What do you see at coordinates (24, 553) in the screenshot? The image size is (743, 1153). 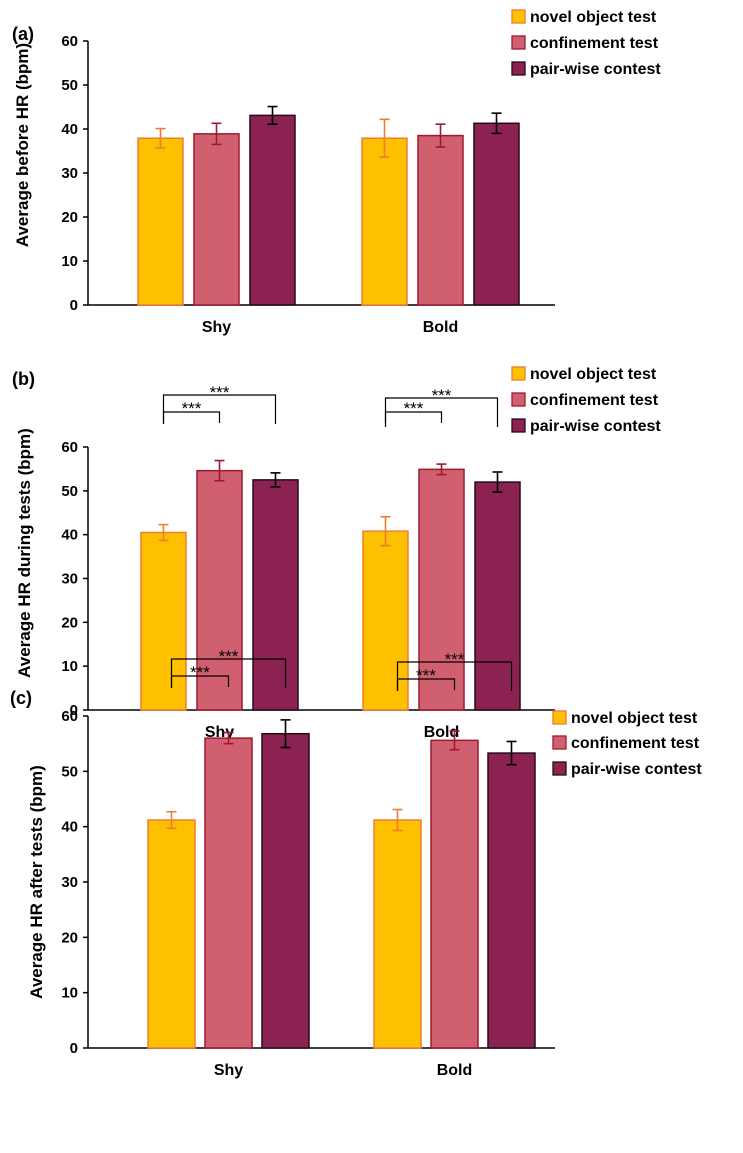 I see `y-axis-title: Average HR during tests (bpm)` at bounding box center [24, 553].